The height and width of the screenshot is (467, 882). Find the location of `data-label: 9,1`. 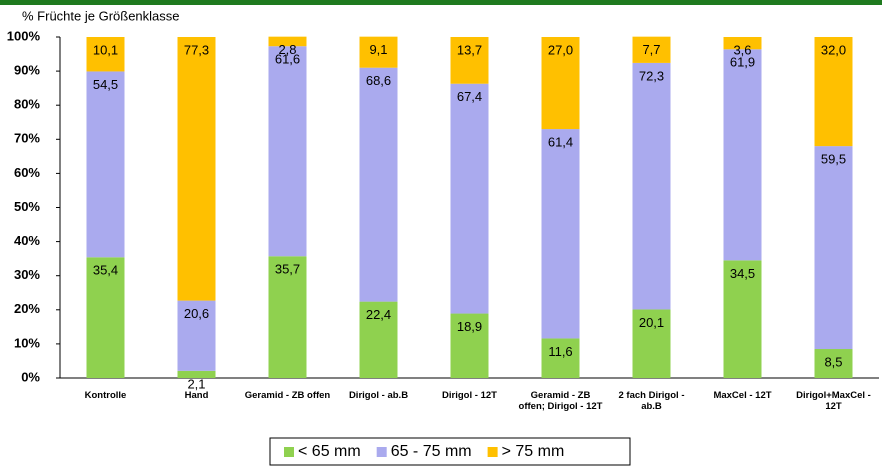

data-label: 9,1 is located at coordinates (378, 49).